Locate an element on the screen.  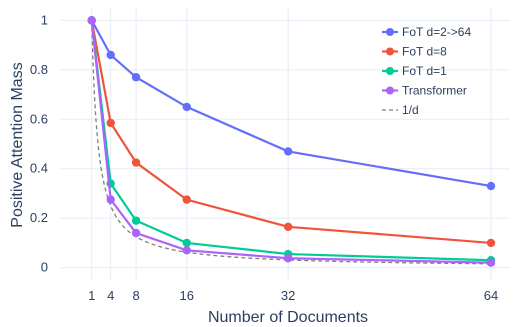
y-tick-label: 0.6 is located at coordinates (39, 118).